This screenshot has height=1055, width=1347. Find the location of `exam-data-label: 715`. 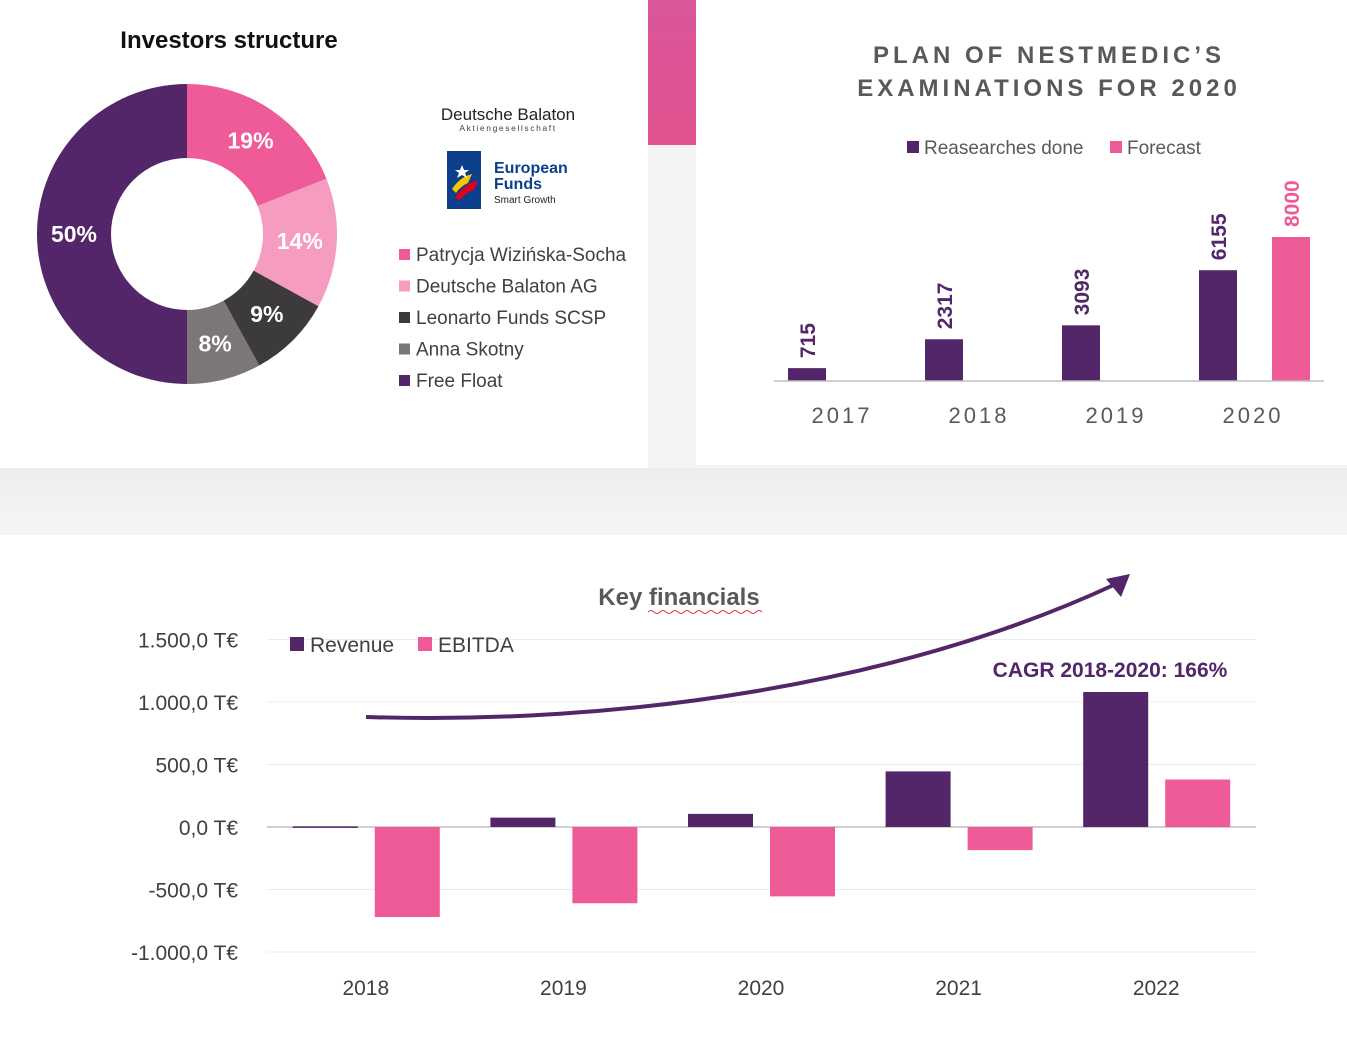

exam-data-label: 715 is located at coordinates (808, 340).